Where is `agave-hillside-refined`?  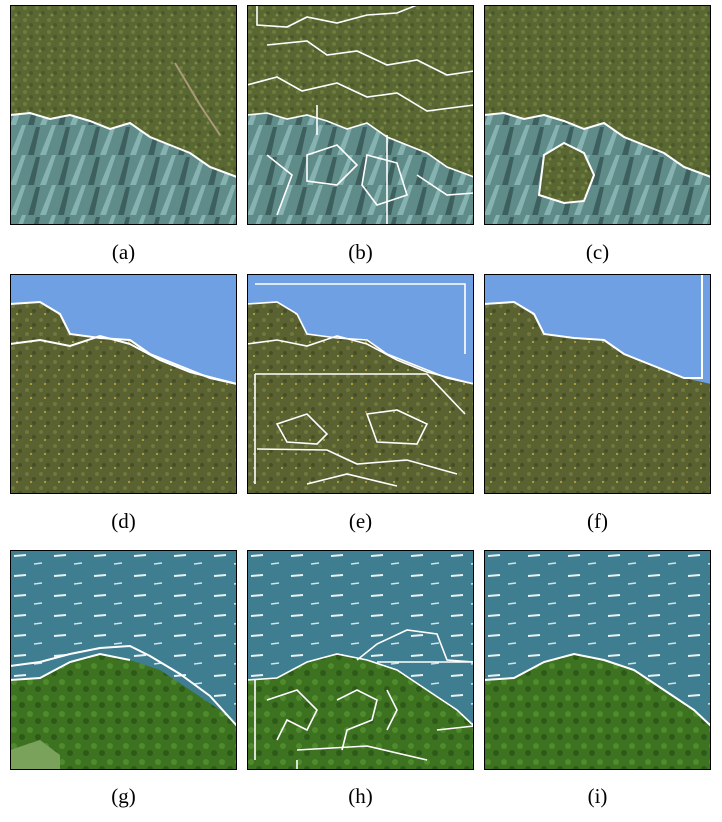
agave-hillside-refined is located at coordinates (597, 115).